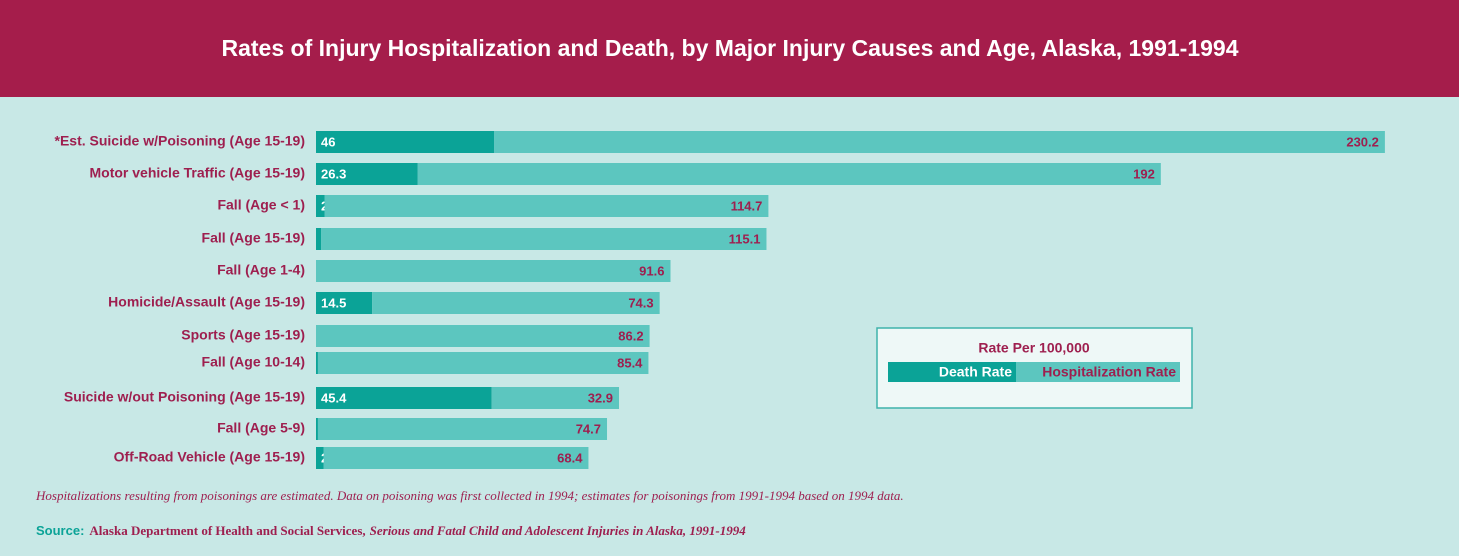 The width and height of the screenshot is (1459, 556). Describe the element at coordinates (630, 335) in the screenshot. I see `hospitalization-value-label: 86.2` at that location.